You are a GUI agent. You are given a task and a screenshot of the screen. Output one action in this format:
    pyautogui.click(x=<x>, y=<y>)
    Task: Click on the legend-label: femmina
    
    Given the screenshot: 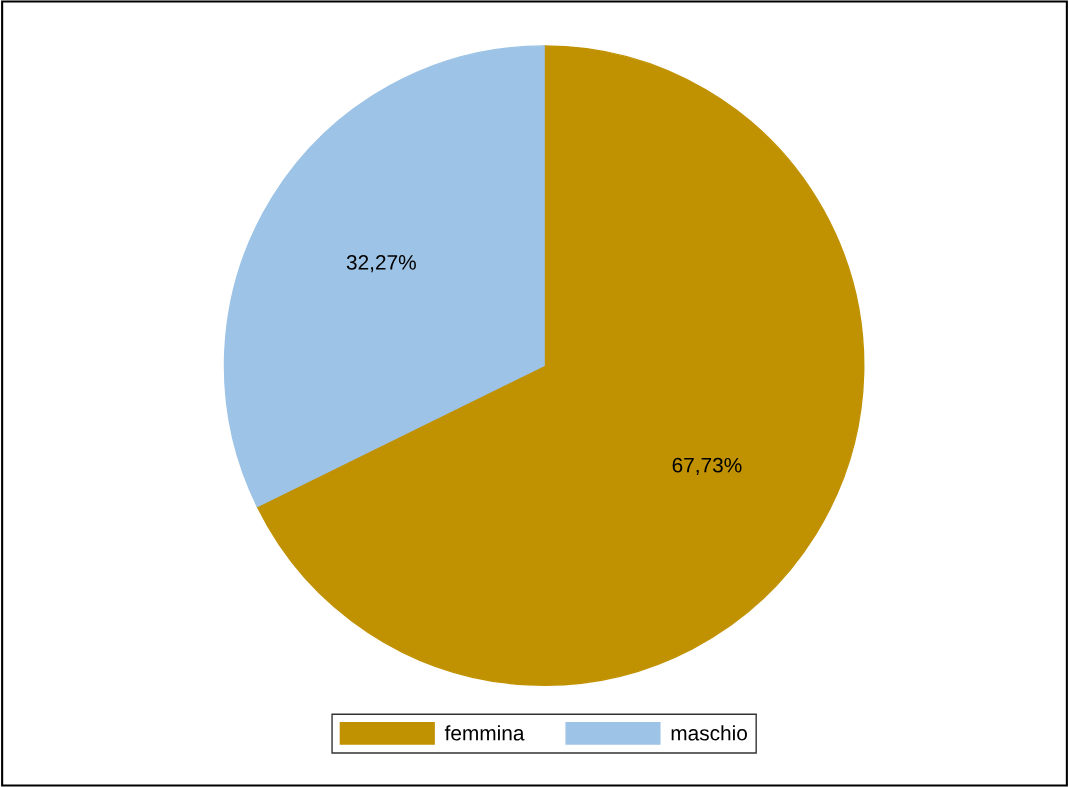 What is the action you would take?
    pyautogui.click(x=484, y=733)
    